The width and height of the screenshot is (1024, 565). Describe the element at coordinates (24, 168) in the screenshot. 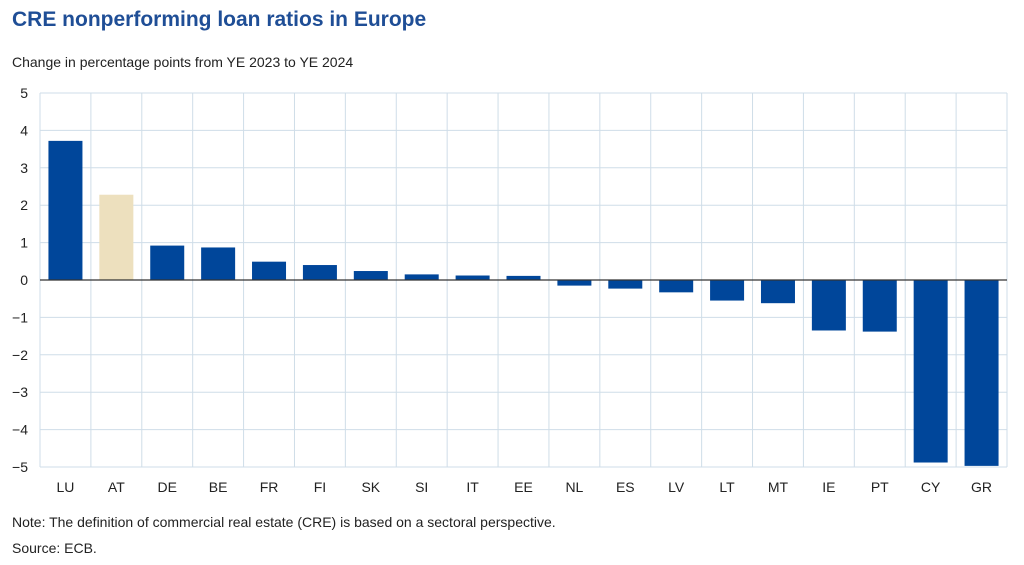

I see `y-tick-label: 3` at that location.